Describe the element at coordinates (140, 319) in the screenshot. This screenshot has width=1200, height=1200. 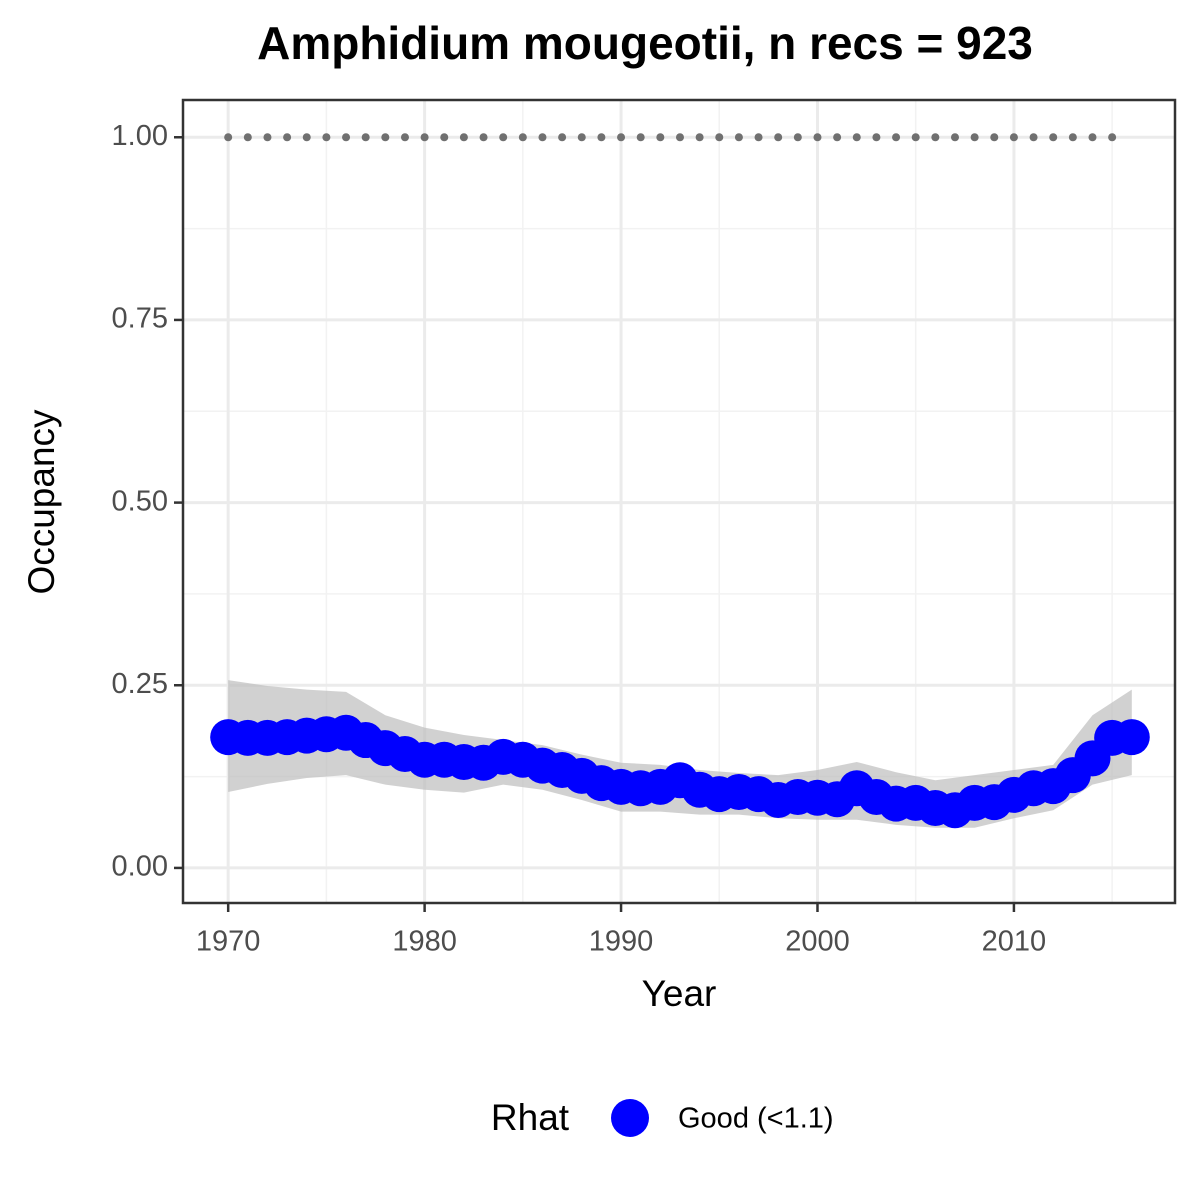
I see `y-tick-label: 0.75` at that location.